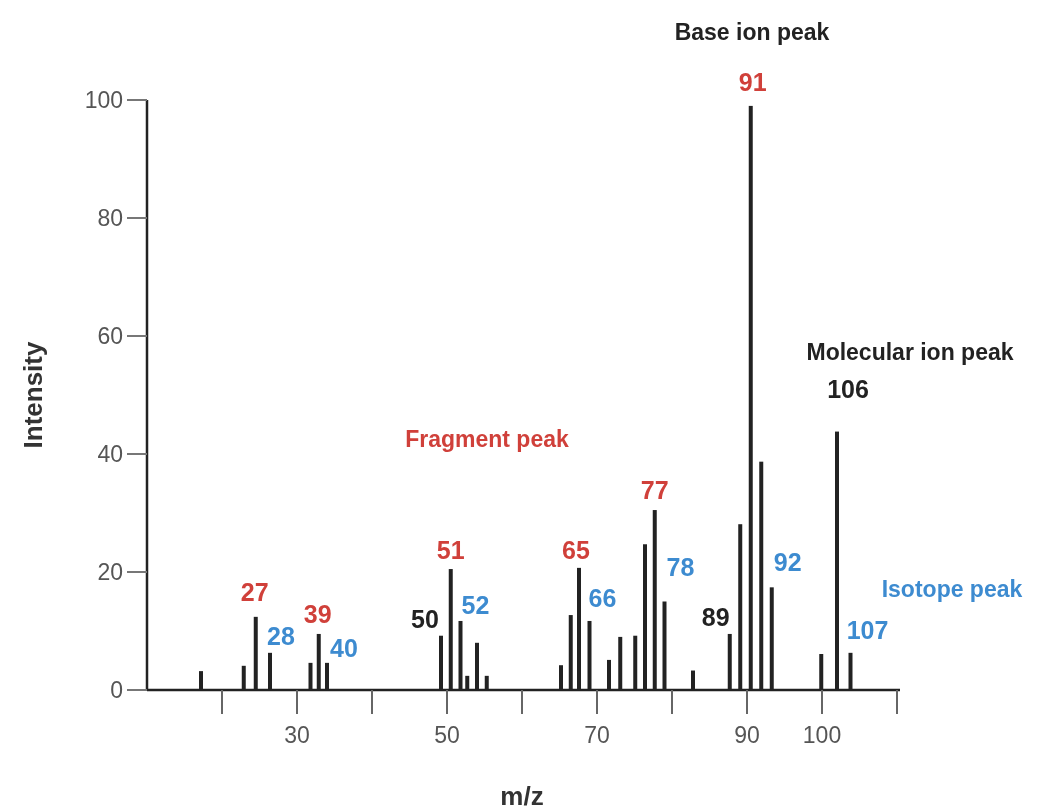 Image resolution: width=1052 pixels, height=811 pixels. I want to click on x-tick-label: 100, so click(822, 735).